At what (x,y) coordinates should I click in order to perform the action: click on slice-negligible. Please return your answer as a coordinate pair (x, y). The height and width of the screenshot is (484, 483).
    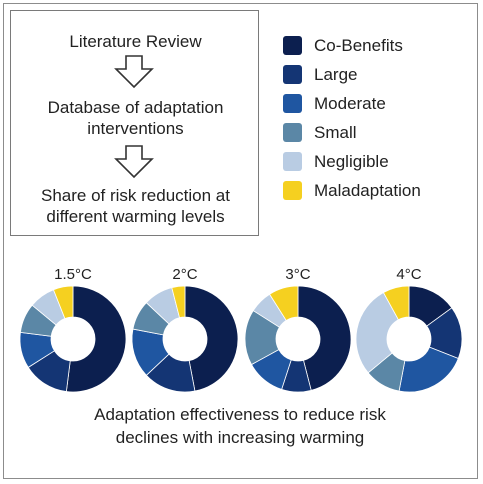
    Looking at the image, I should click on (377, 333).